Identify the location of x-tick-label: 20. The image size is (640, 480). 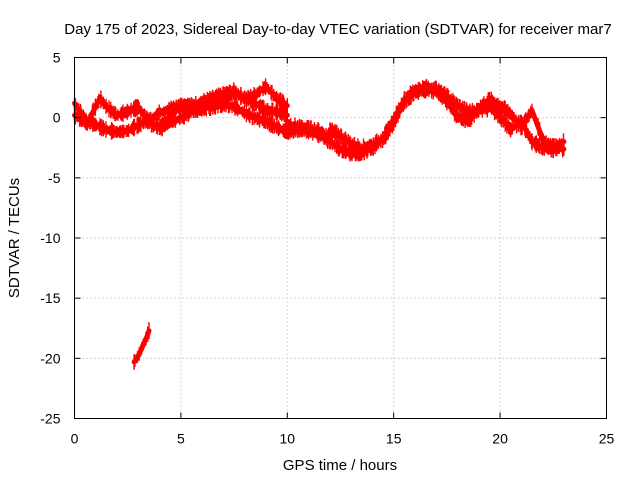
(500, 439).